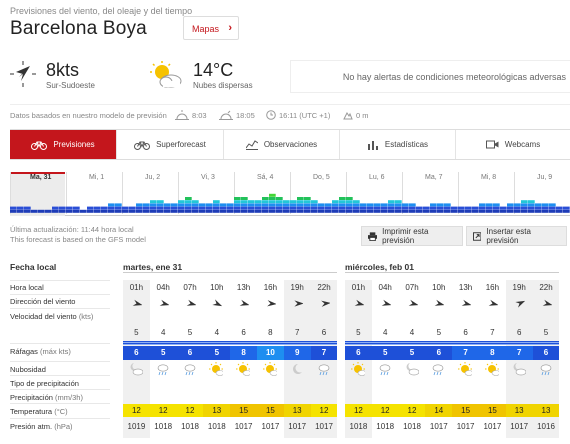 The width and height of the screenshot is (570, 444). I want to click on tab-label: Superforecast, so click(181, 144).